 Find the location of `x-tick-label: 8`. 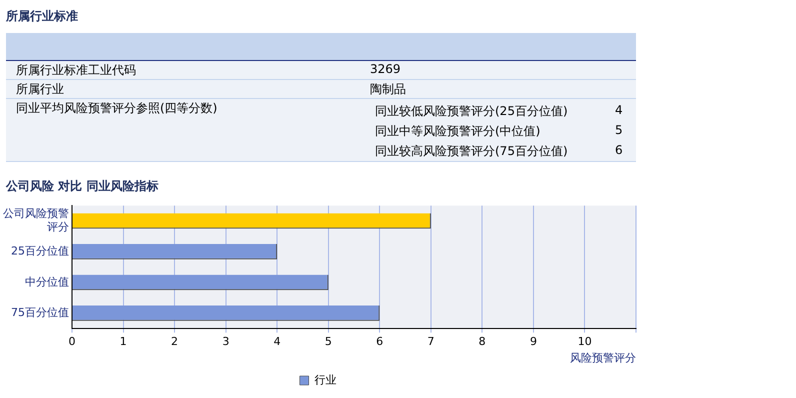

x-tick-label: 8 is located at coordinates (482, 341).